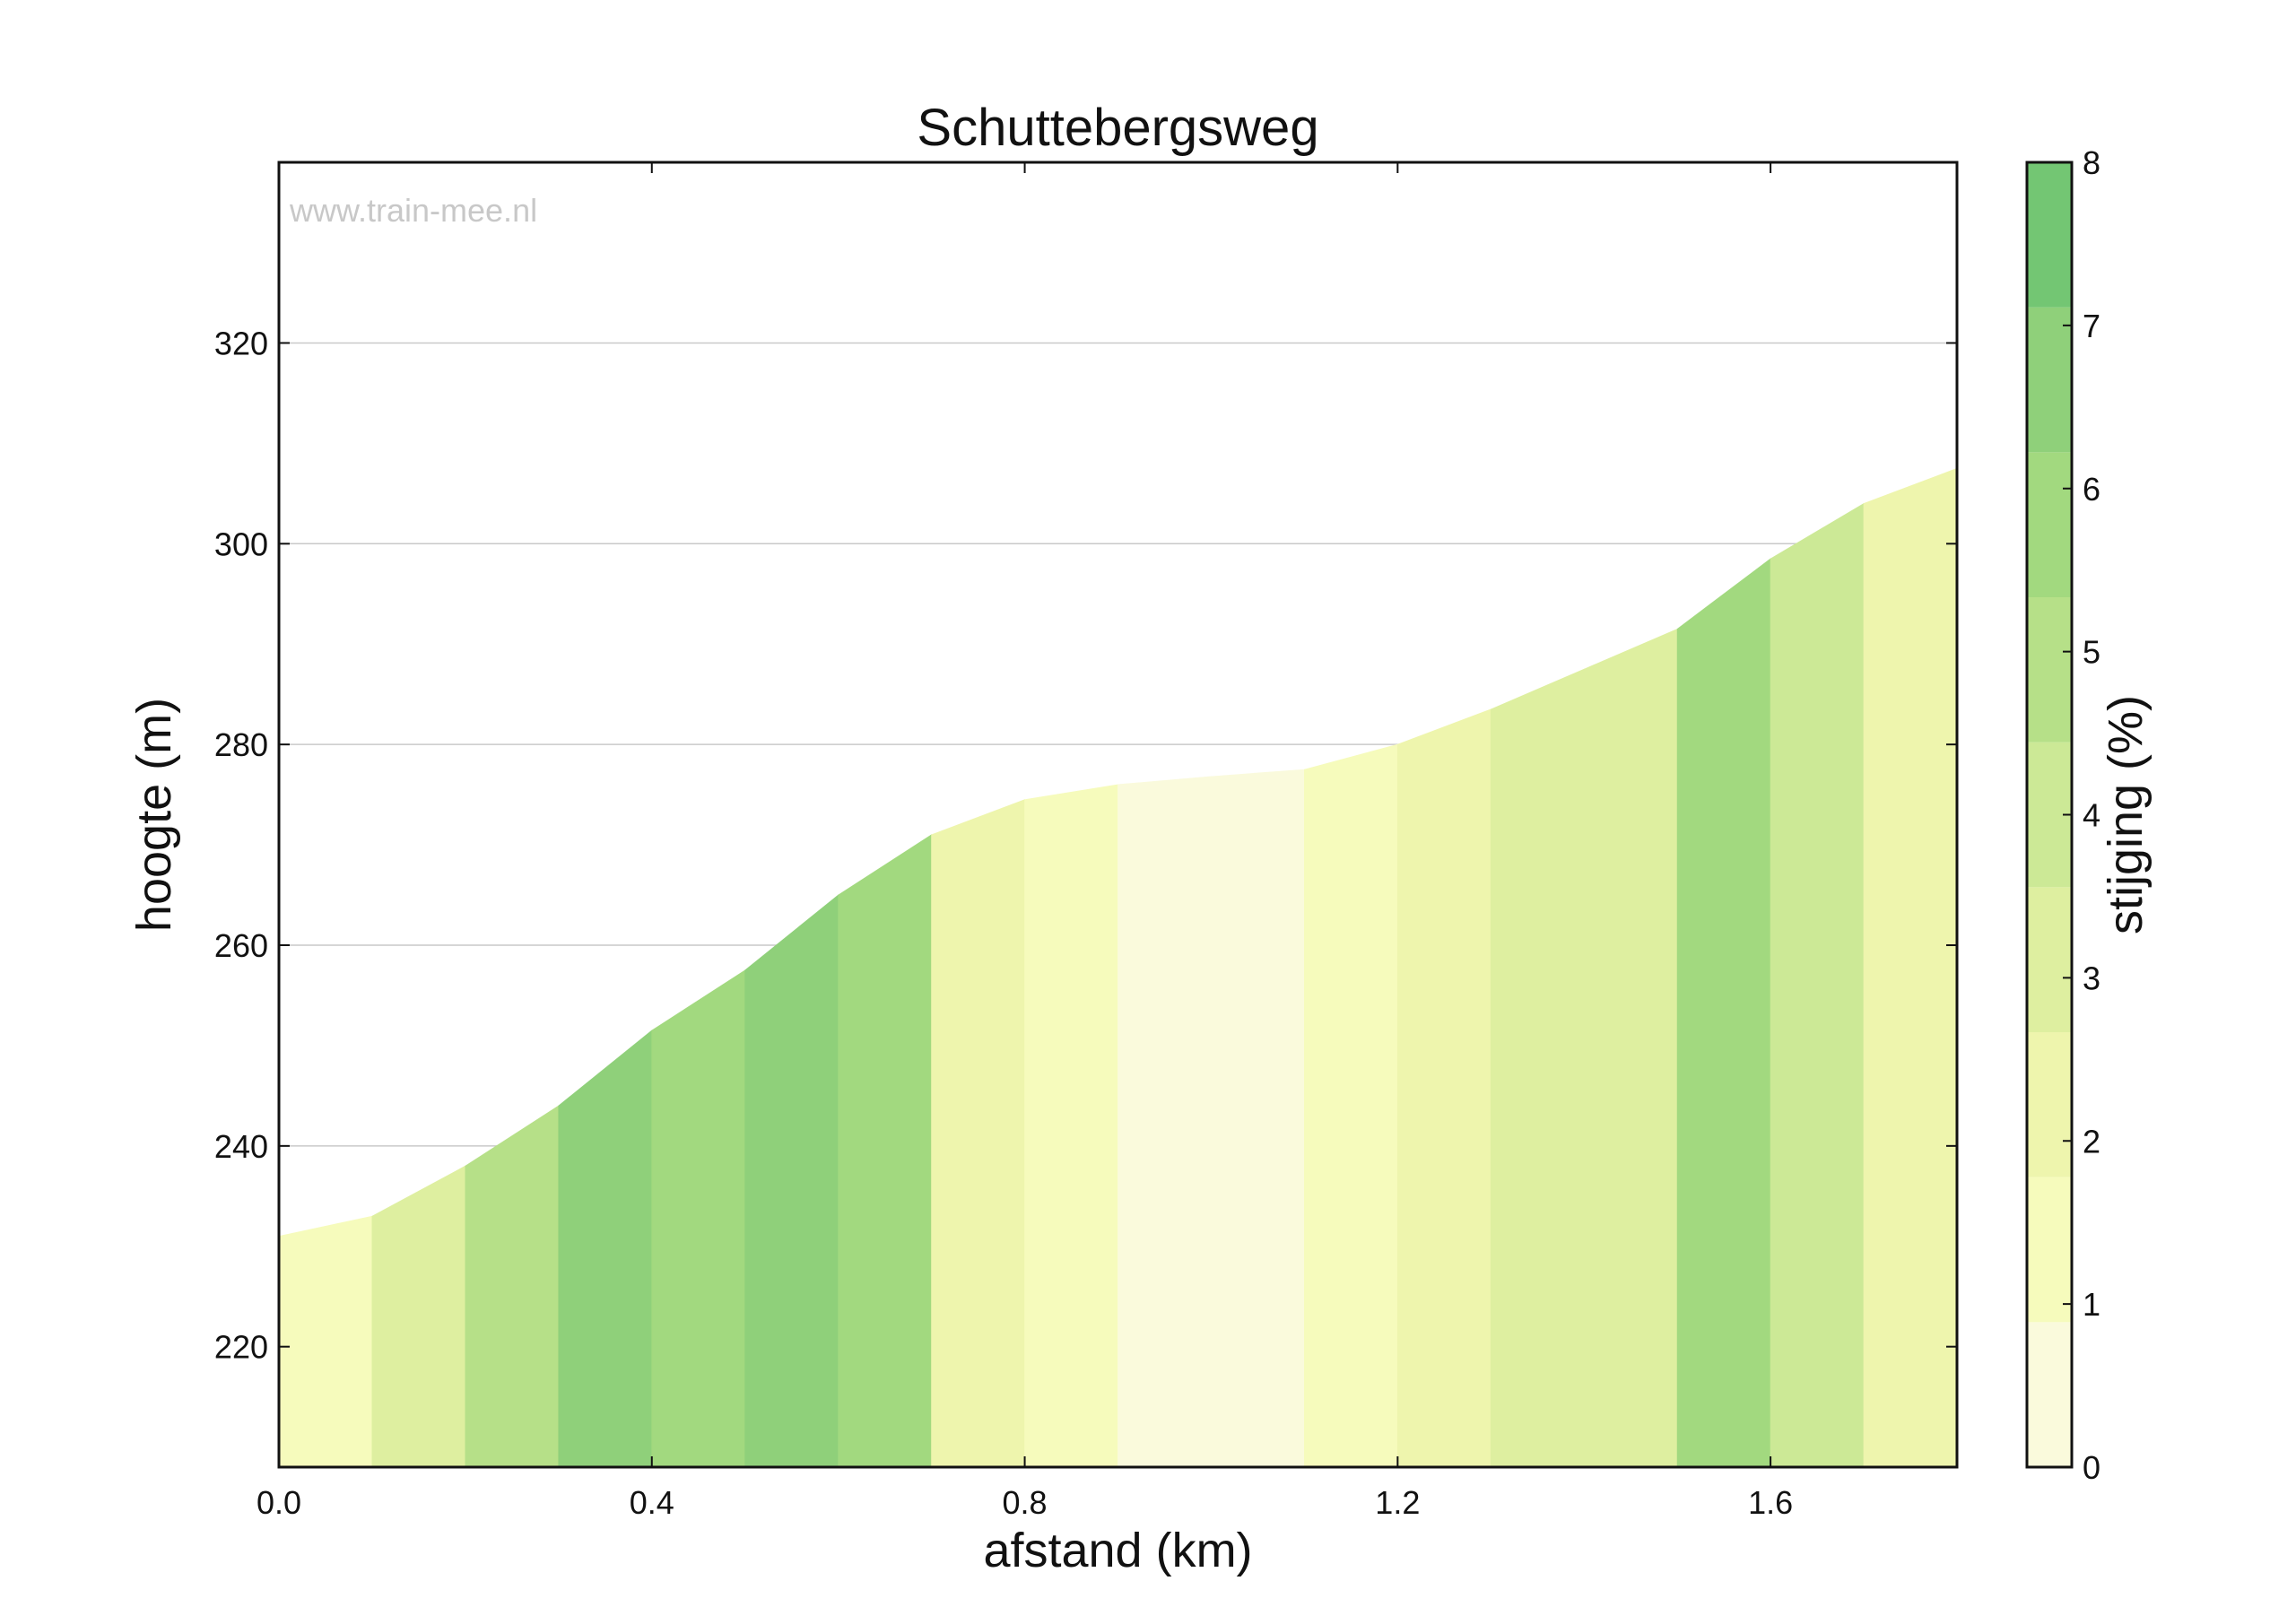 The height and width of the screenshot is (1607, 2296). Describe the element at coordinates (241, 544) in the screenshot. I see `y-tick-label-4: 300` at that location.